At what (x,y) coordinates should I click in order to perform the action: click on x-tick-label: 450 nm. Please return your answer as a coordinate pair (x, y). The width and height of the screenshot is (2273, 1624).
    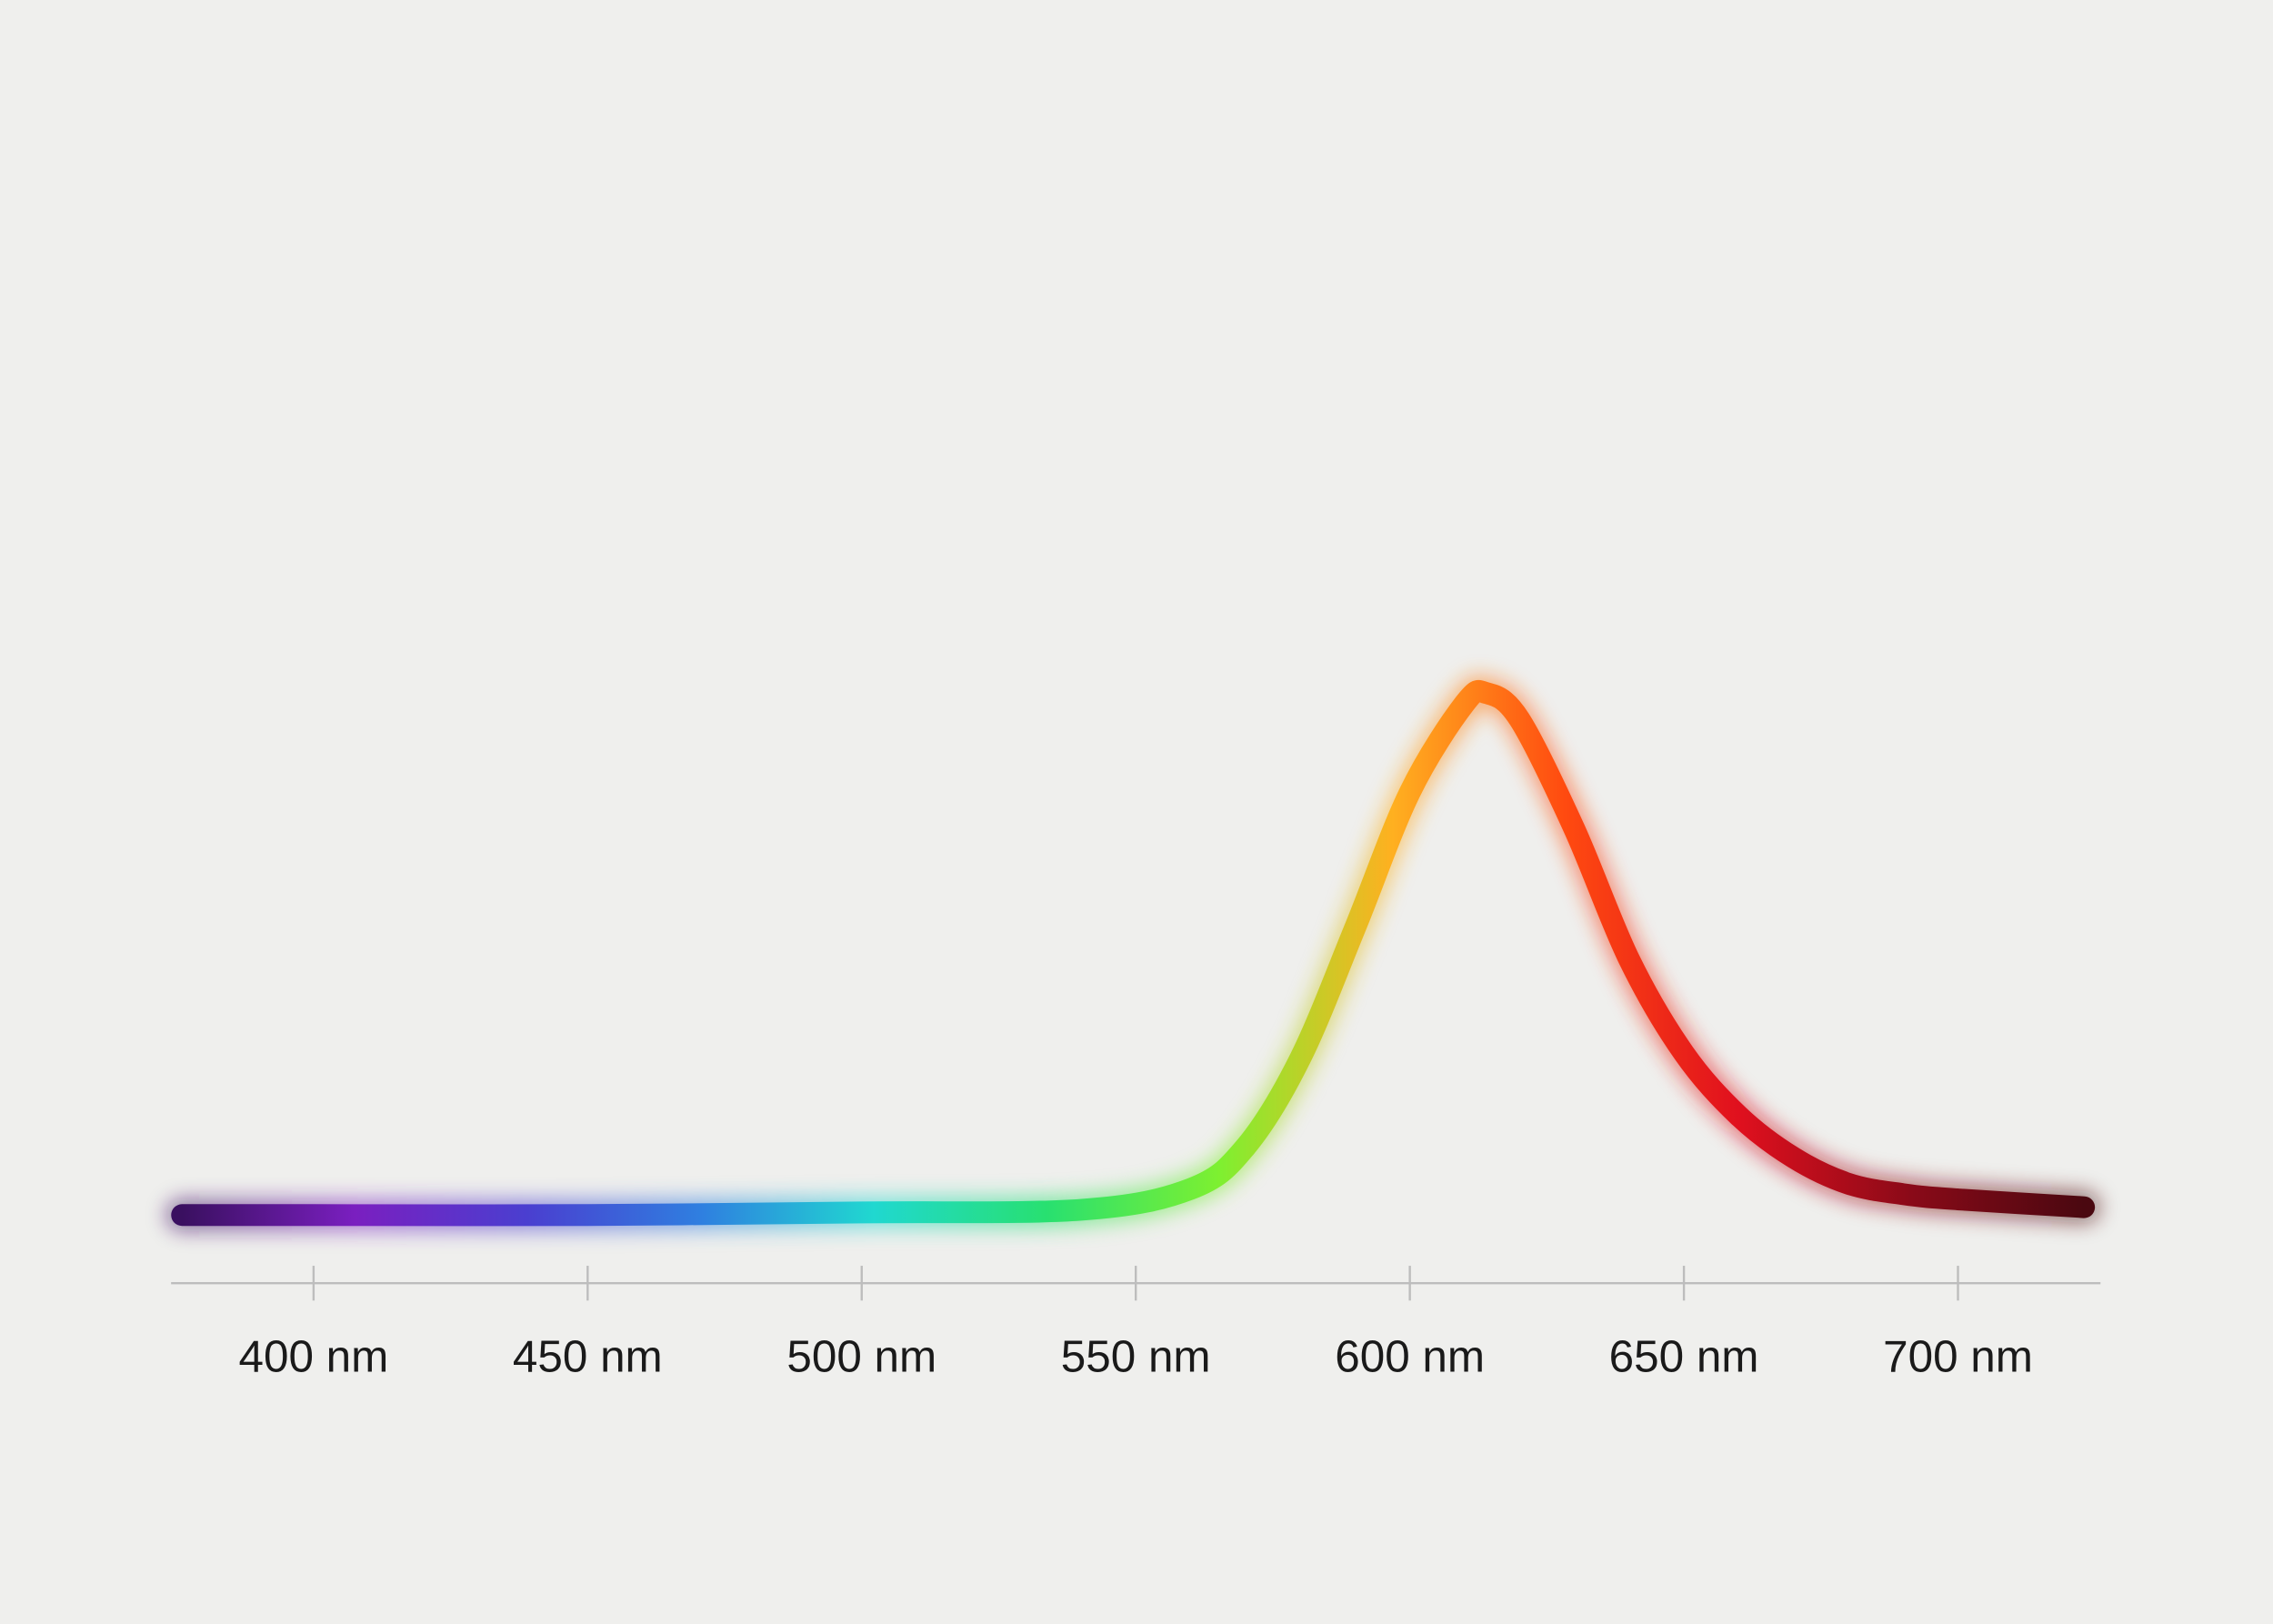
    Looking at the image, I should click on (588, 1357).